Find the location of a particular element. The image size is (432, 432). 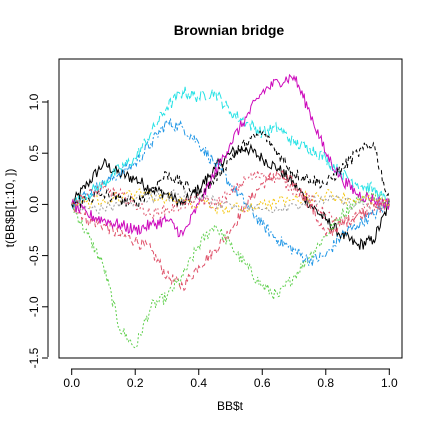

x-tick-label: 0.6 is located at coordinates (262, 383).